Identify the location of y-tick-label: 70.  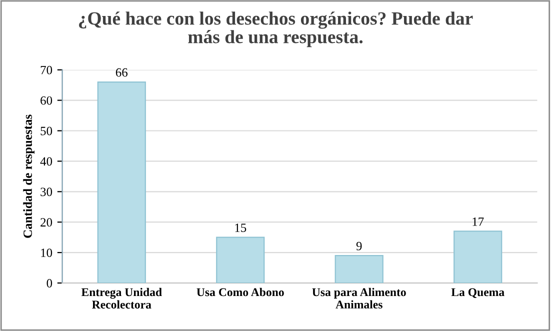
(46, 70).